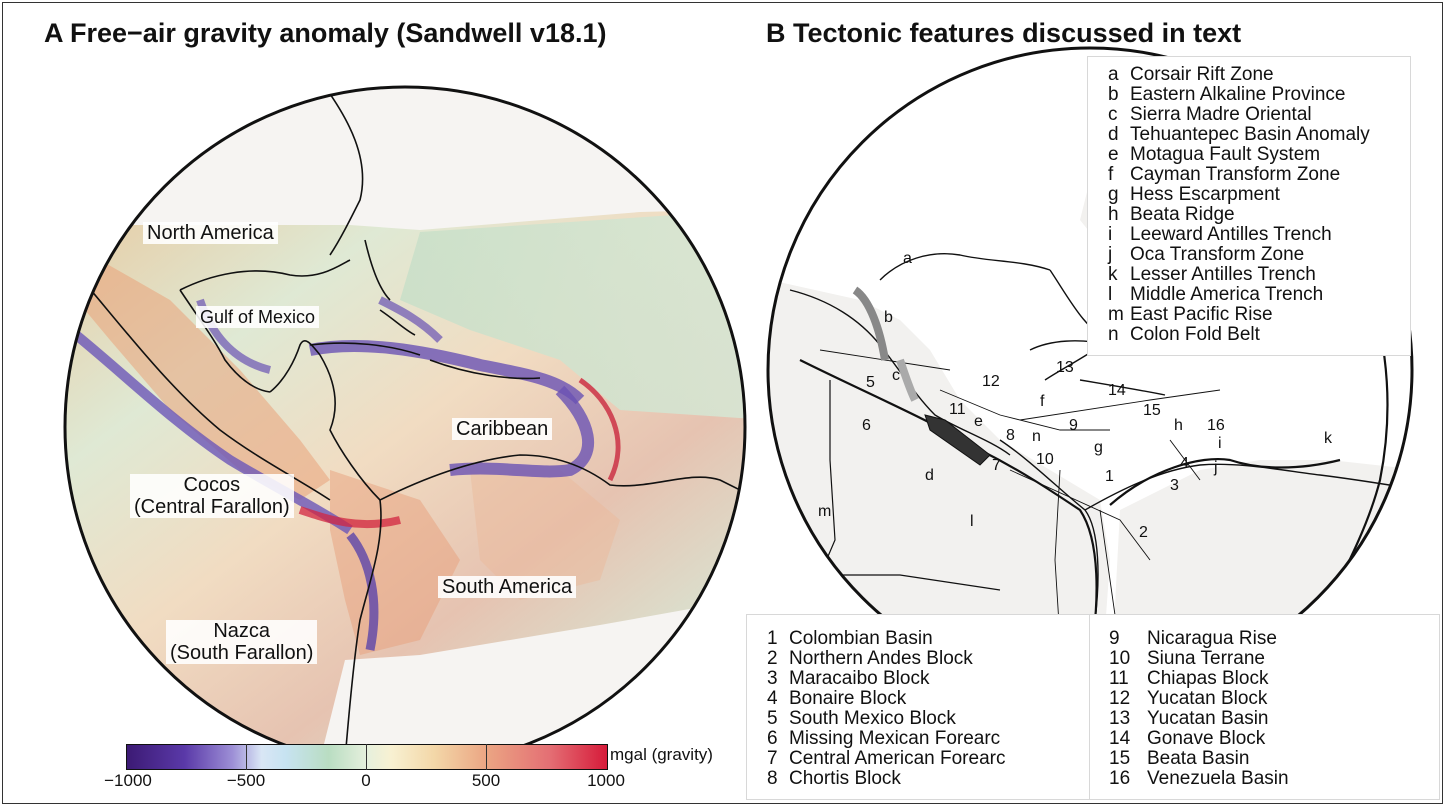 This screenshot has height=808, width=1447. Describe the element at coordinates (486, 780) in the screenshot. I see `colorbar-tick-label: 500` at that location.